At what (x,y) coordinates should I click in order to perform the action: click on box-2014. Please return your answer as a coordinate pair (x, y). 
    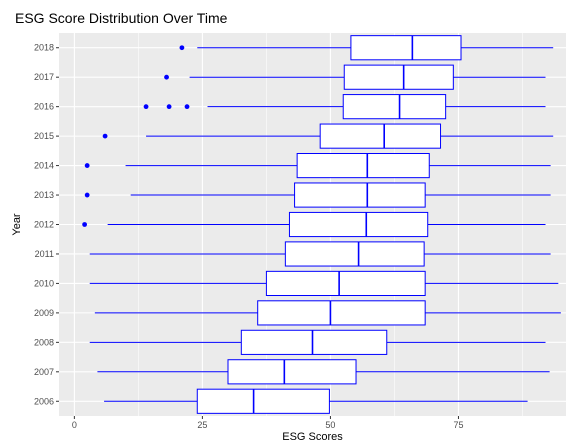
    Looking at the image, I should click on (317, 165).